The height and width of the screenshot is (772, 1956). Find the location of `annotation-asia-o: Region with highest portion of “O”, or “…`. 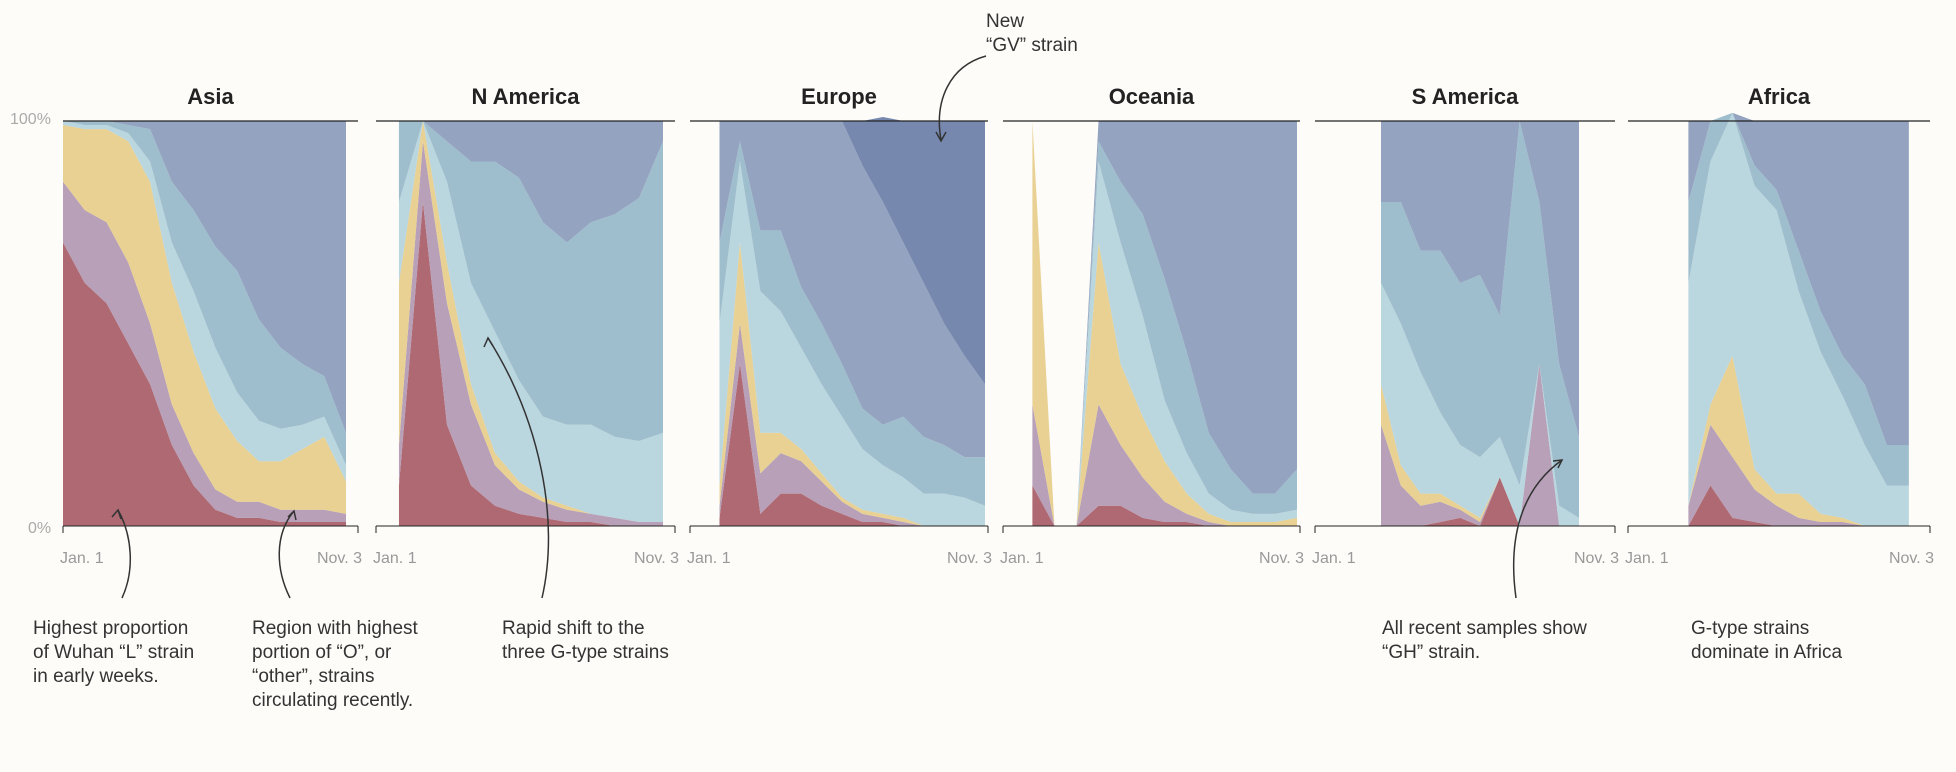

annotation-asia-o: Region with highest portion of “O”, or “… is located at coordinates (335, 664).